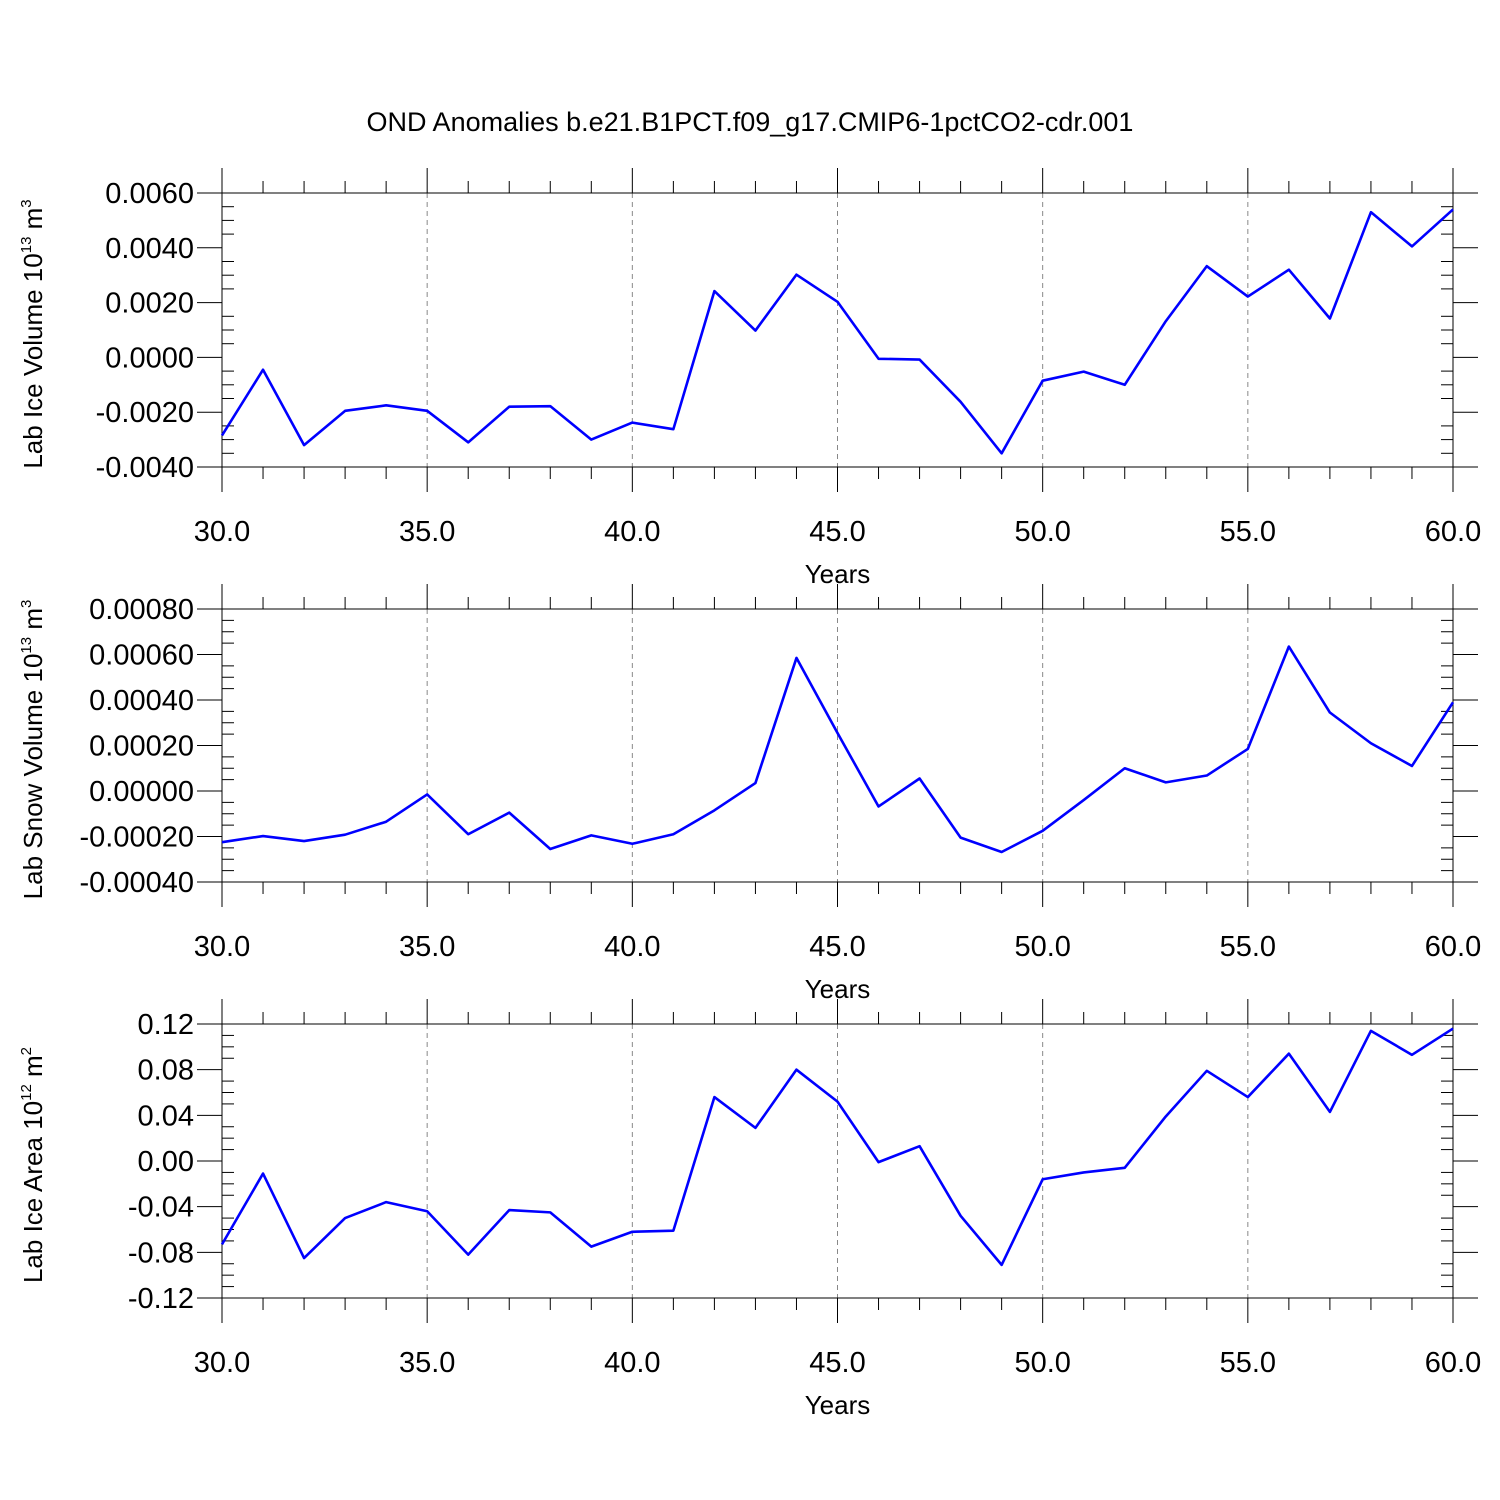  I want to click on y-tick-label: -0.0020, so click(145, 413).